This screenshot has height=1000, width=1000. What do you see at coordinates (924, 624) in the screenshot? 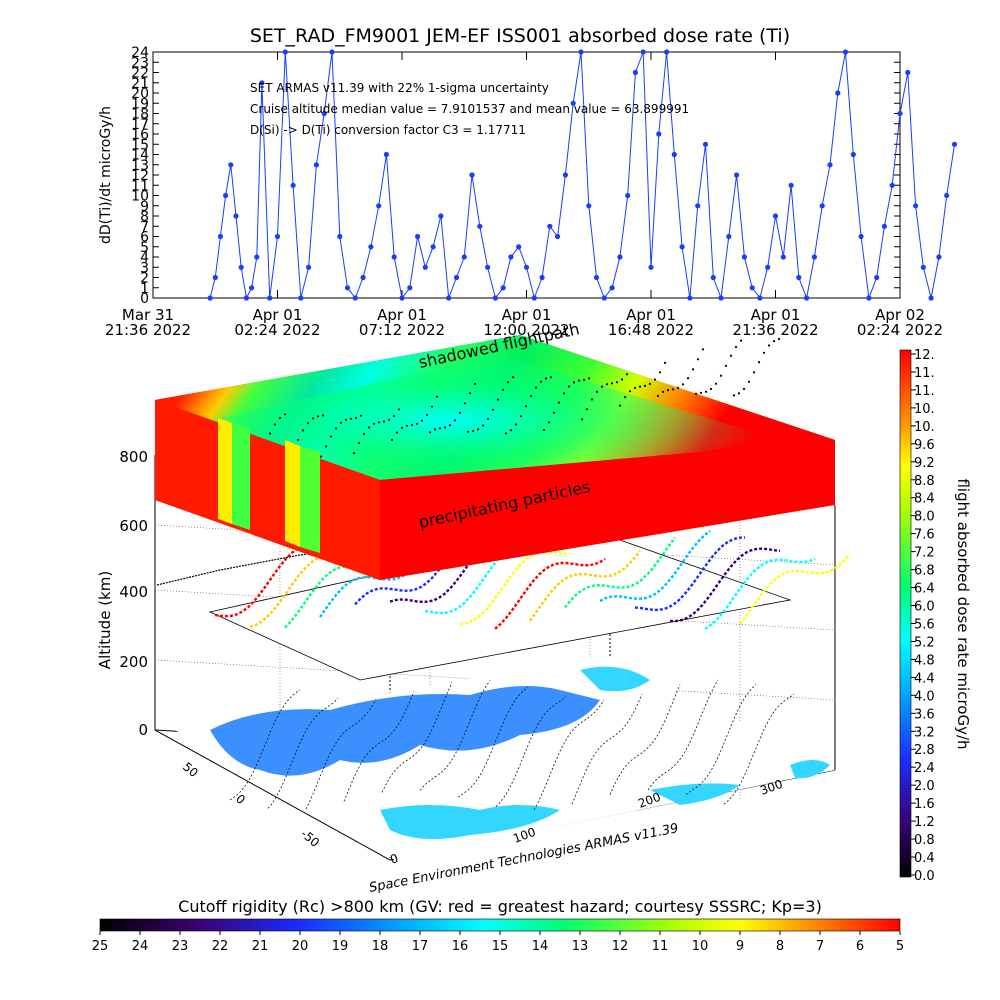
I see `colorbar-tick-label: 5.6` at bounding box center [924, 624].